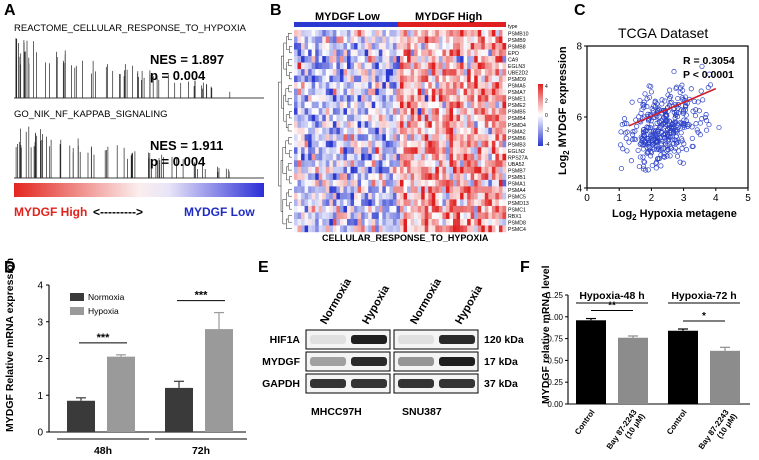 Image resolution: width=759 pixels, height=460 pixels. What do you see at coordinates (672, 107) in the screenshot?
I see `regression-line` at bounding box center [672, 107].